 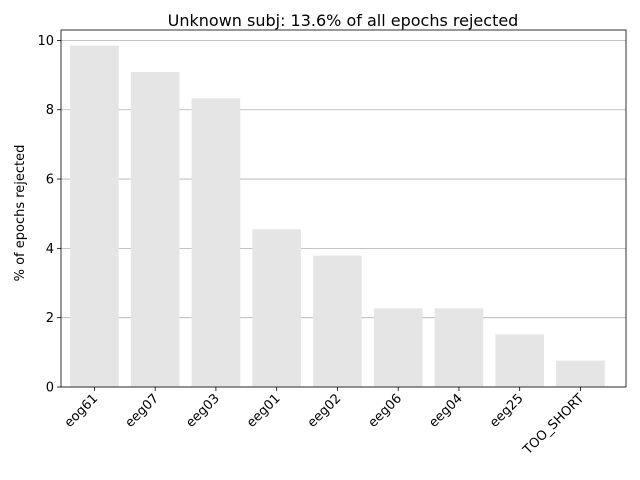 I want to click on bar-eeg07, so click(x=155, y=229).